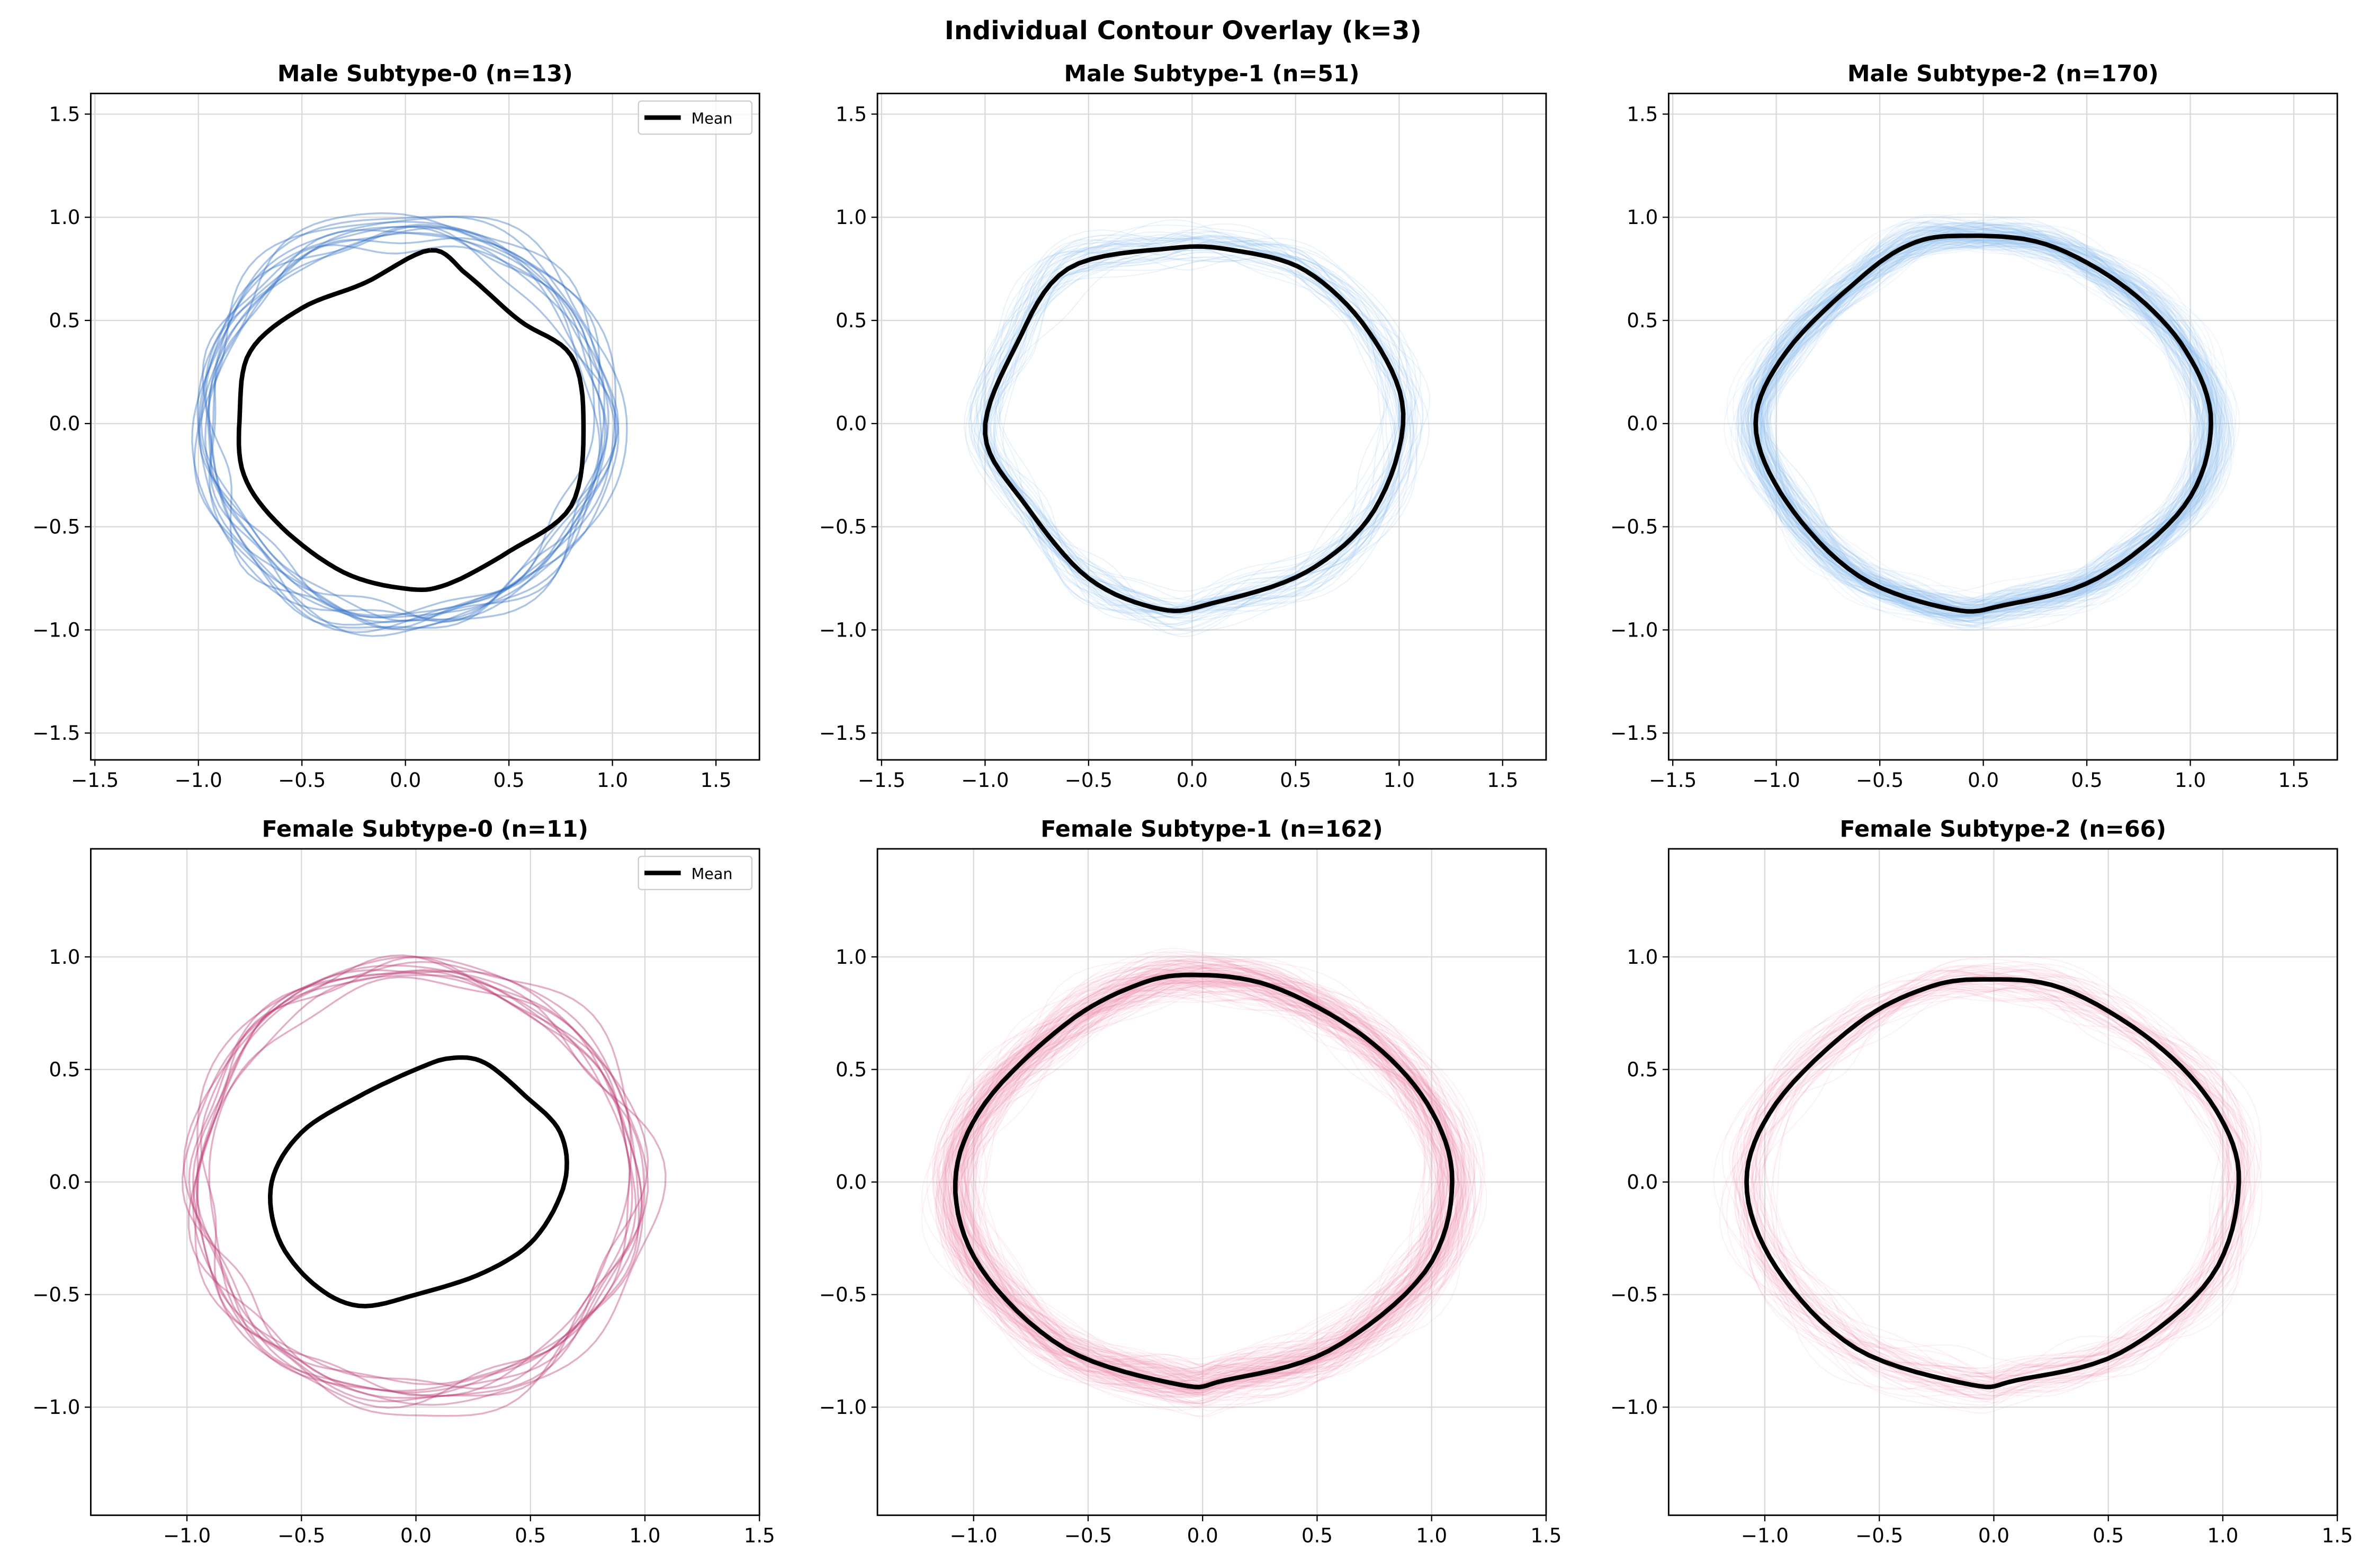 This screenshot has width=2360, height=1568. What do you see at coordinates (852, 320) in the screenshot?
I see `y-tick-label: 0.5` at bounding box center [852, 320].